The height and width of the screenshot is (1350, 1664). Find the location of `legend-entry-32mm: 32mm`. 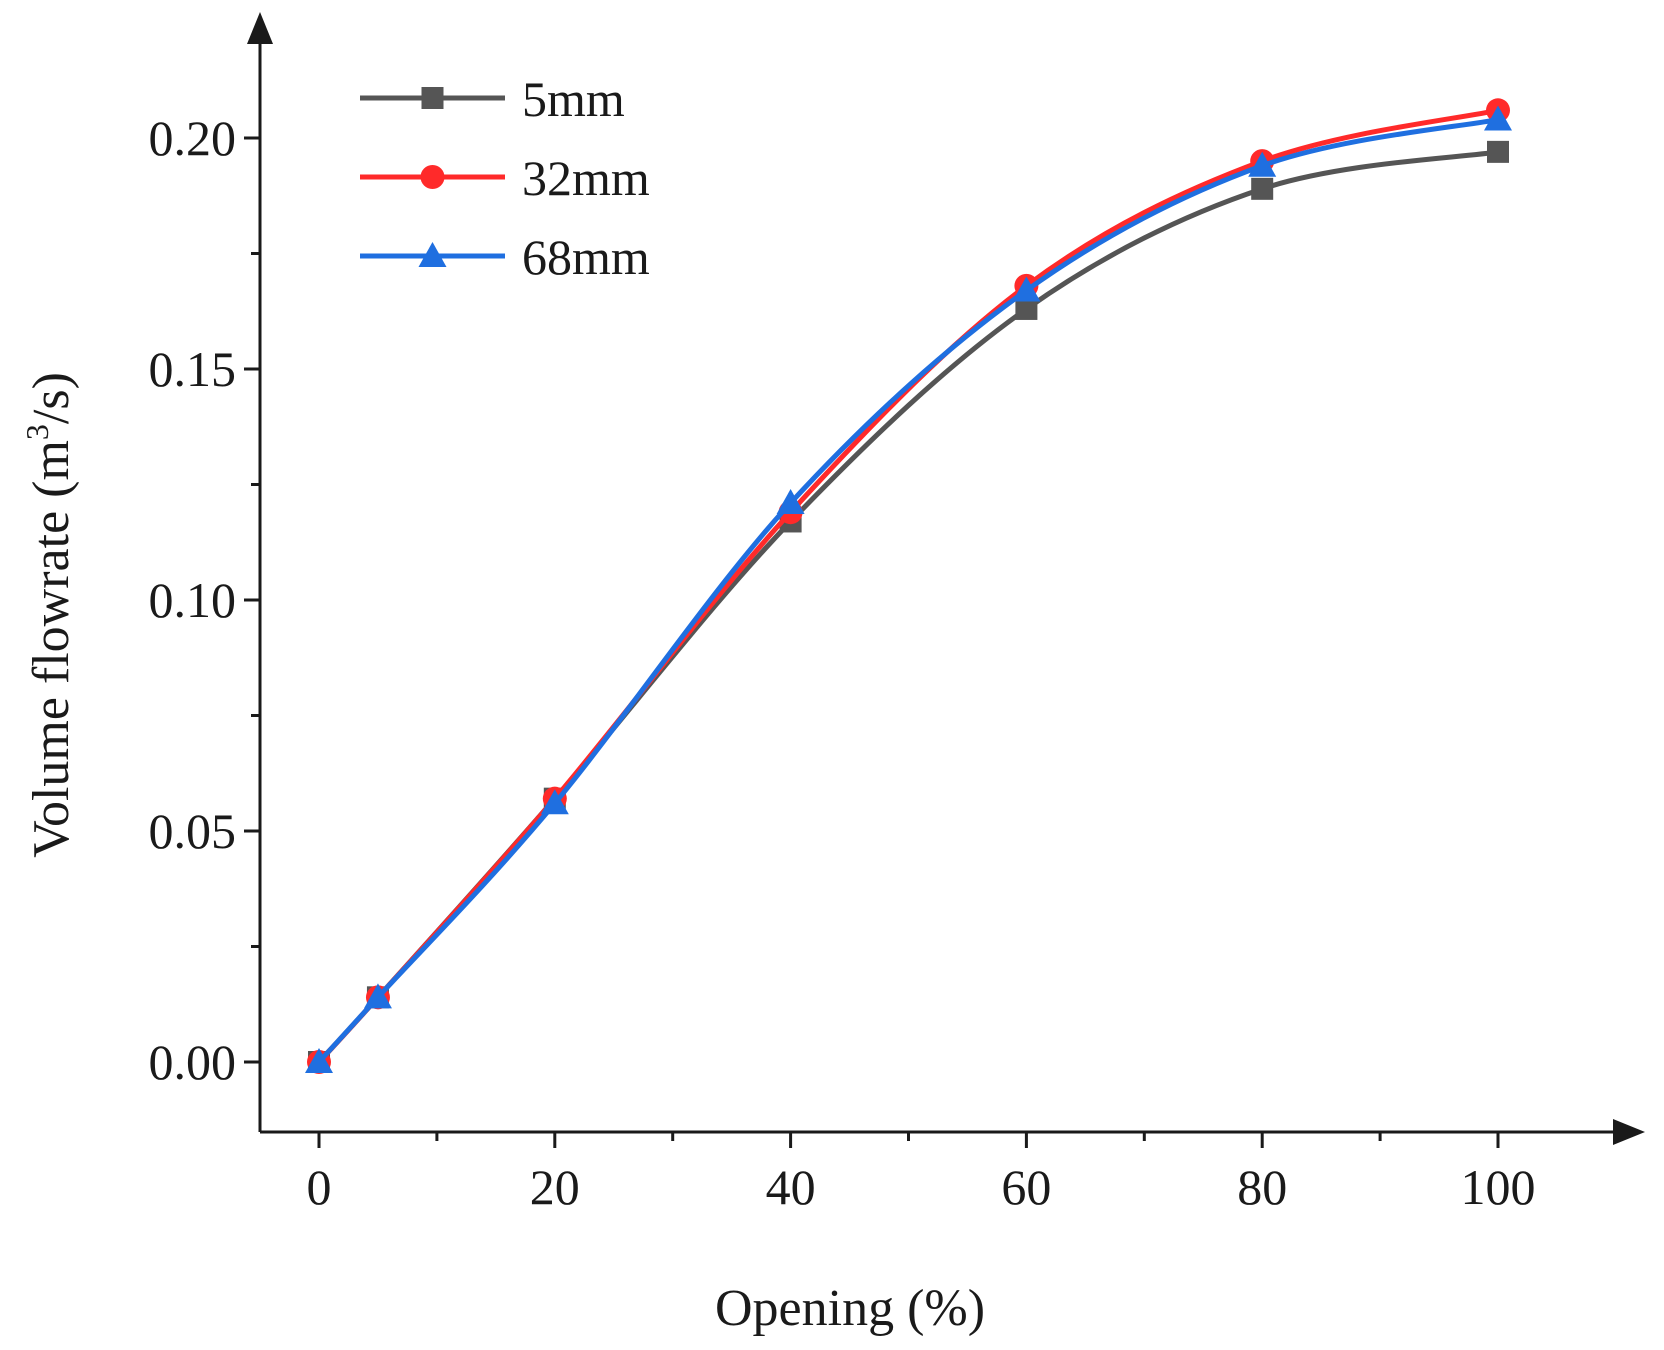

legend-entry-32mm: 32mm is located at coordinates (505, 178).